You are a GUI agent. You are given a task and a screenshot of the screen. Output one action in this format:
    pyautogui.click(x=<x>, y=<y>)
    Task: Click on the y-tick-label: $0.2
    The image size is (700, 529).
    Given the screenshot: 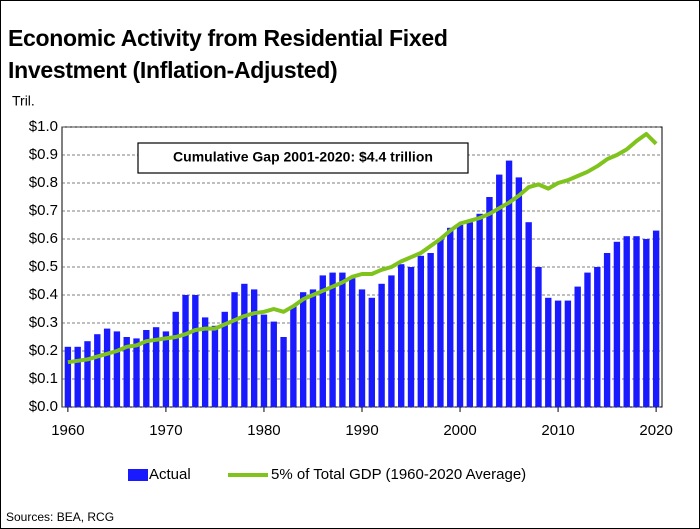 What is the action you would take?
    pyautogui.click(x=43, y=350)
    